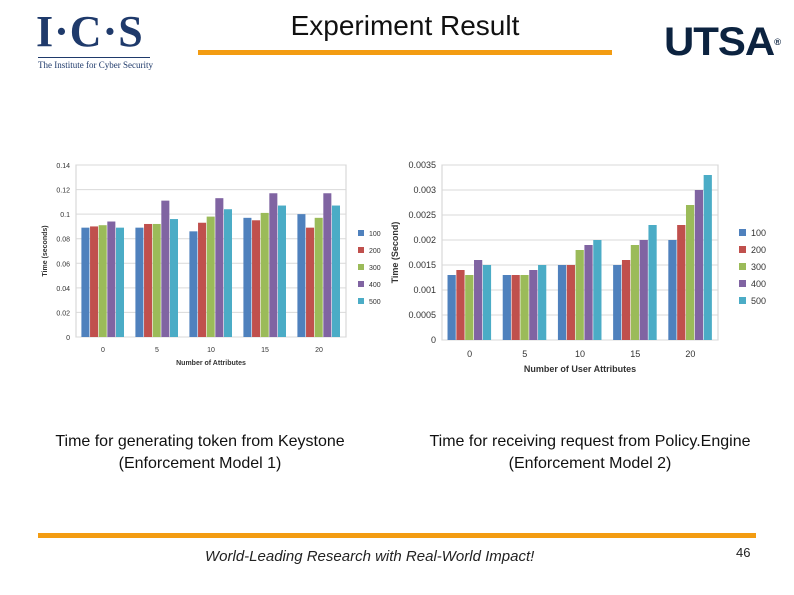 This screenshot has width=794, height=595. What do you see at coordinates (743, 552) in the screenshot?
I see `page-number: 46` at bounding box center [743, 552].